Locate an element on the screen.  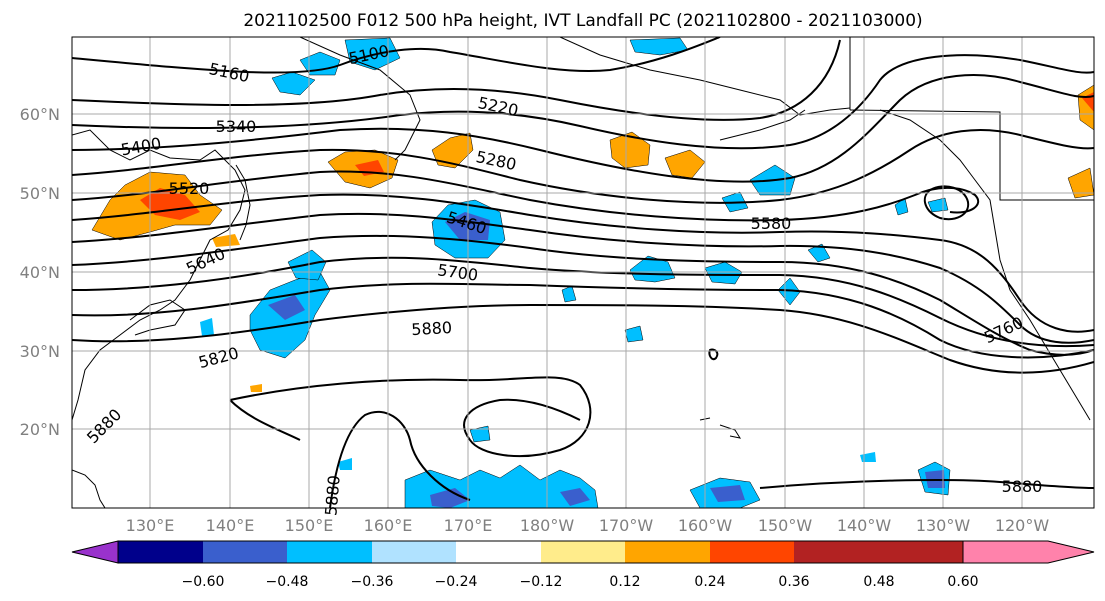
latitude-labels: 60°N 50°N 40°N 30°N 20°N is located at coordinates (40, 272).